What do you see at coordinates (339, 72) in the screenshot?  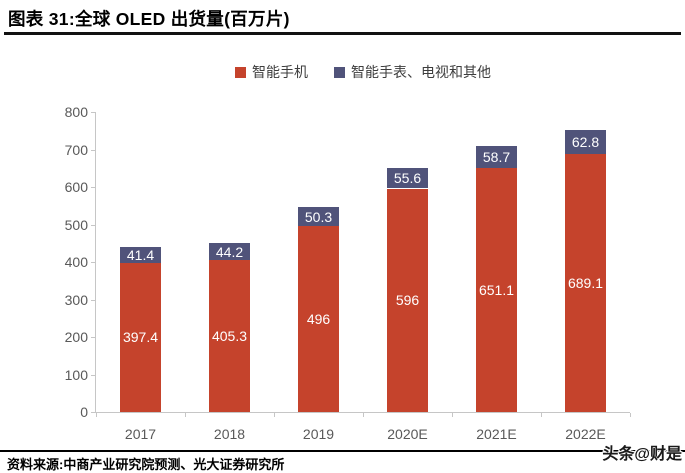 I see `legend-swatch-others-icon` at bounding box center [339, 72].